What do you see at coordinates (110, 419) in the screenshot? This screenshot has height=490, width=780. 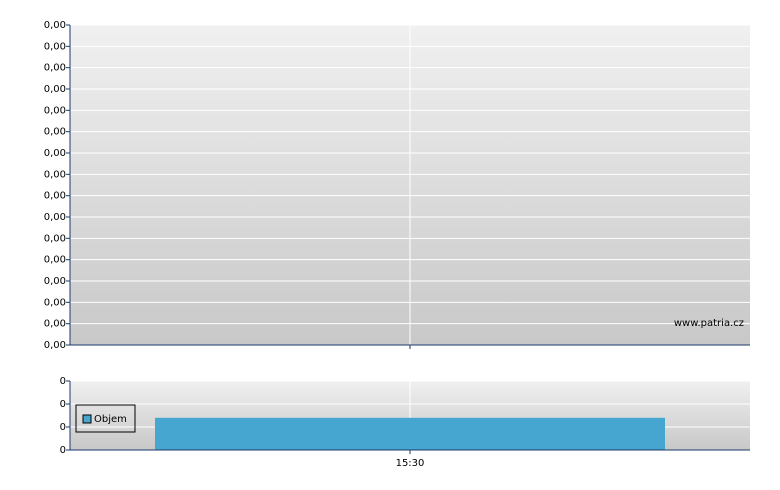 I see `legend-label: Objem` at bounding box center [110, 419].